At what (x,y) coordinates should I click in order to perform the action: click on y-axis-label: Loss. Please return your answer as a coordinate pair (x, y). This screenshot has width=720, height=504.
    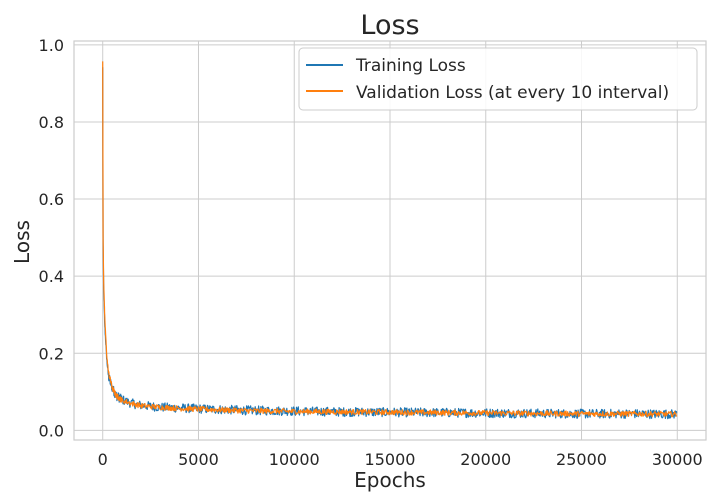
    Looking at the image, I should click on (22, 242).